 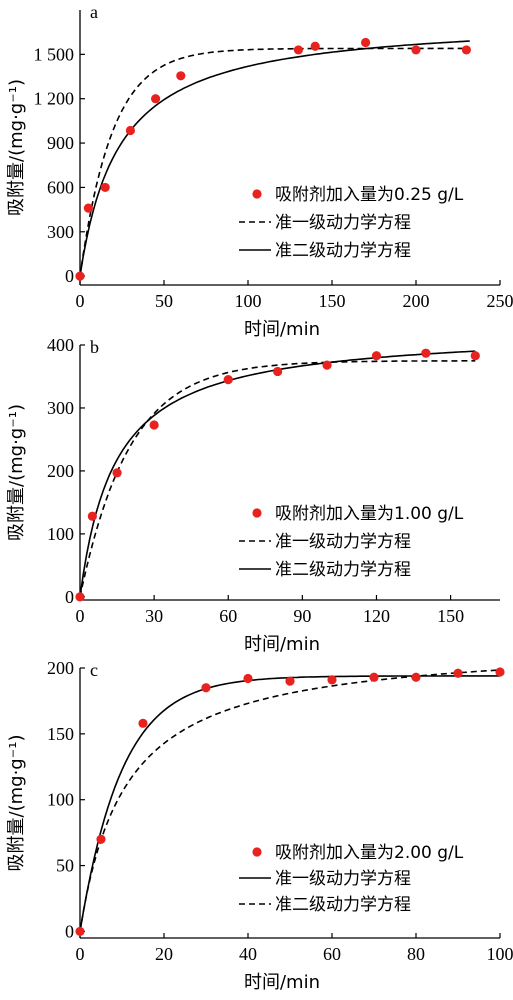 I want to click on y-tick-label: 150, so click(x=60, y=734).